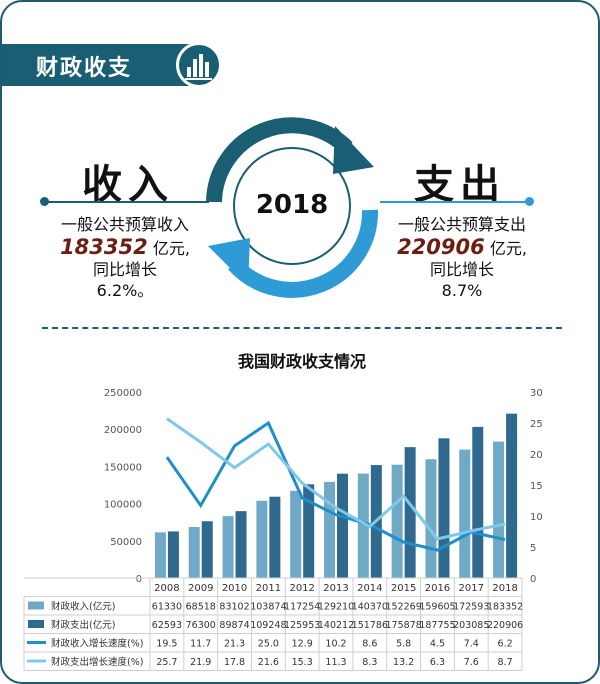 This screenshot has height=684, width=600. What do you see at coordinates (268, 607) in the screenshot?
I see `data-label: 103874` at bounding box center [268, 607].